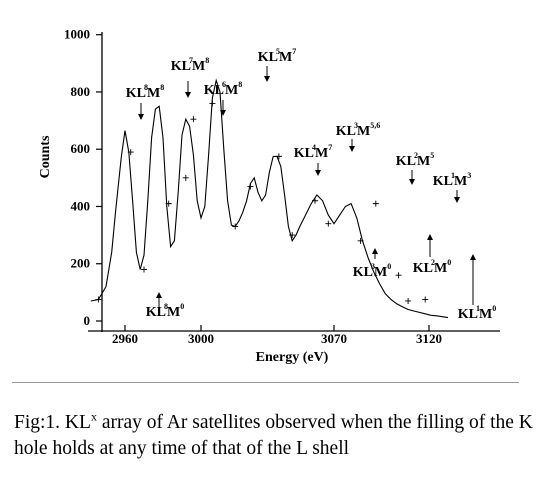 This screenshot has width=549, height=497. I want to click on peak-label-sup: 7, so click(191, 60).